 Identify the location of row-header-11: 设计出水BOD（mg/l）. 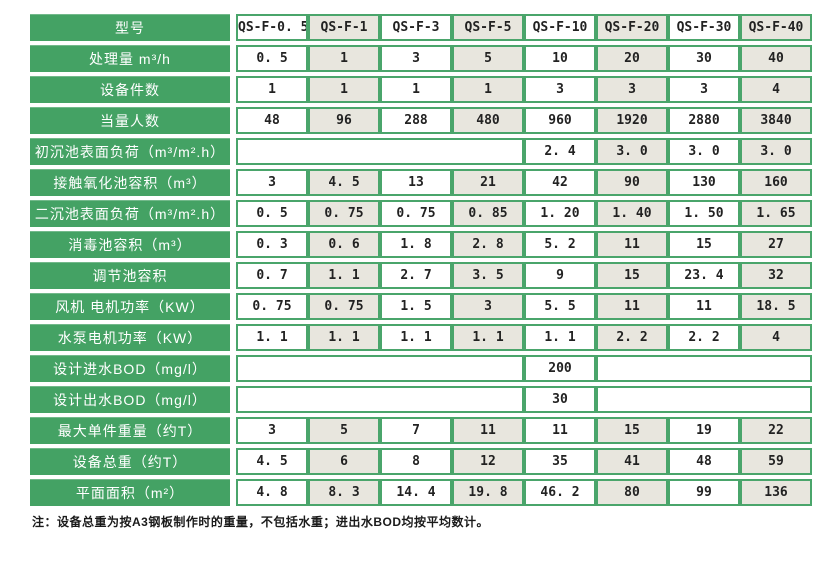
(133, 399).